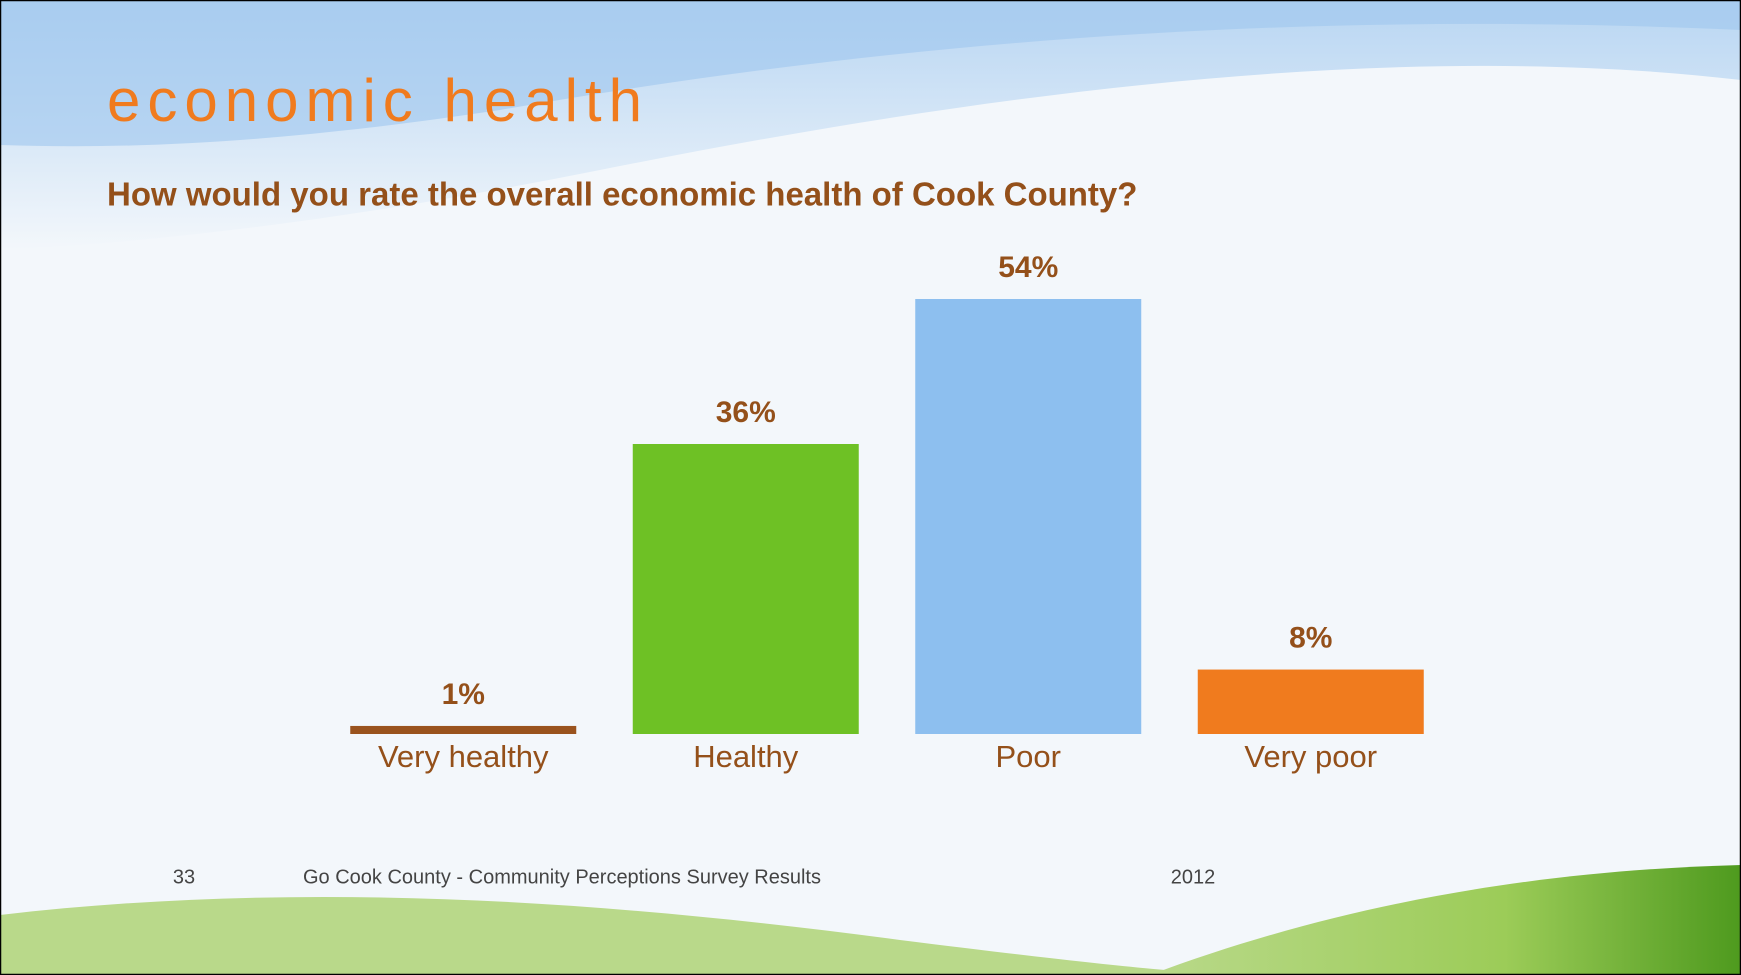  Describe the element at coordinates (1310, 637) in the screenshot. I see `value-label: 8%` at that location.